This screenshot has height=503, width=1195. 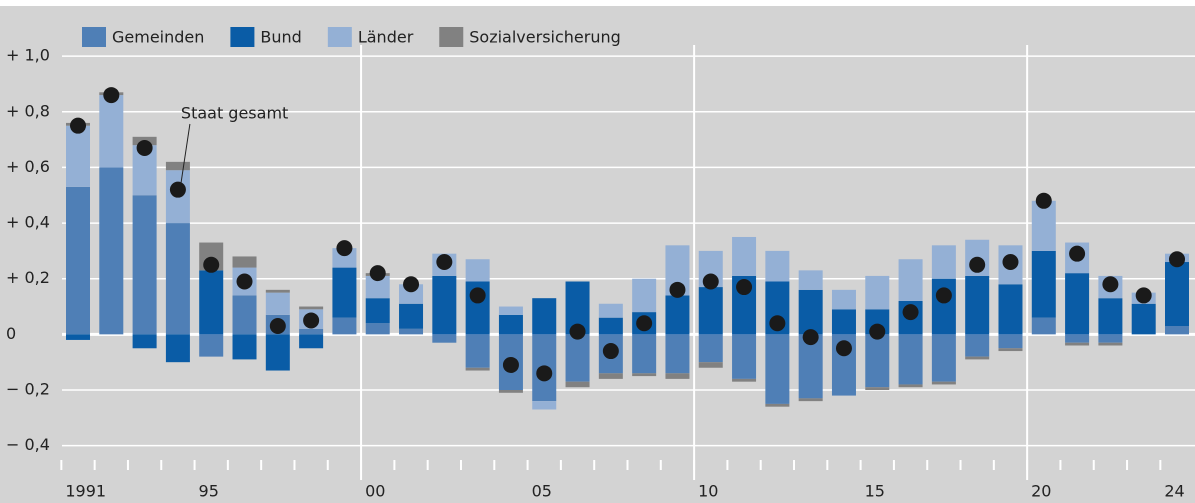 What do you see at coordinates (28, 55) in the screenshot?
I see `y-tick-label: + 1,0` at bounding box center [28, 55].